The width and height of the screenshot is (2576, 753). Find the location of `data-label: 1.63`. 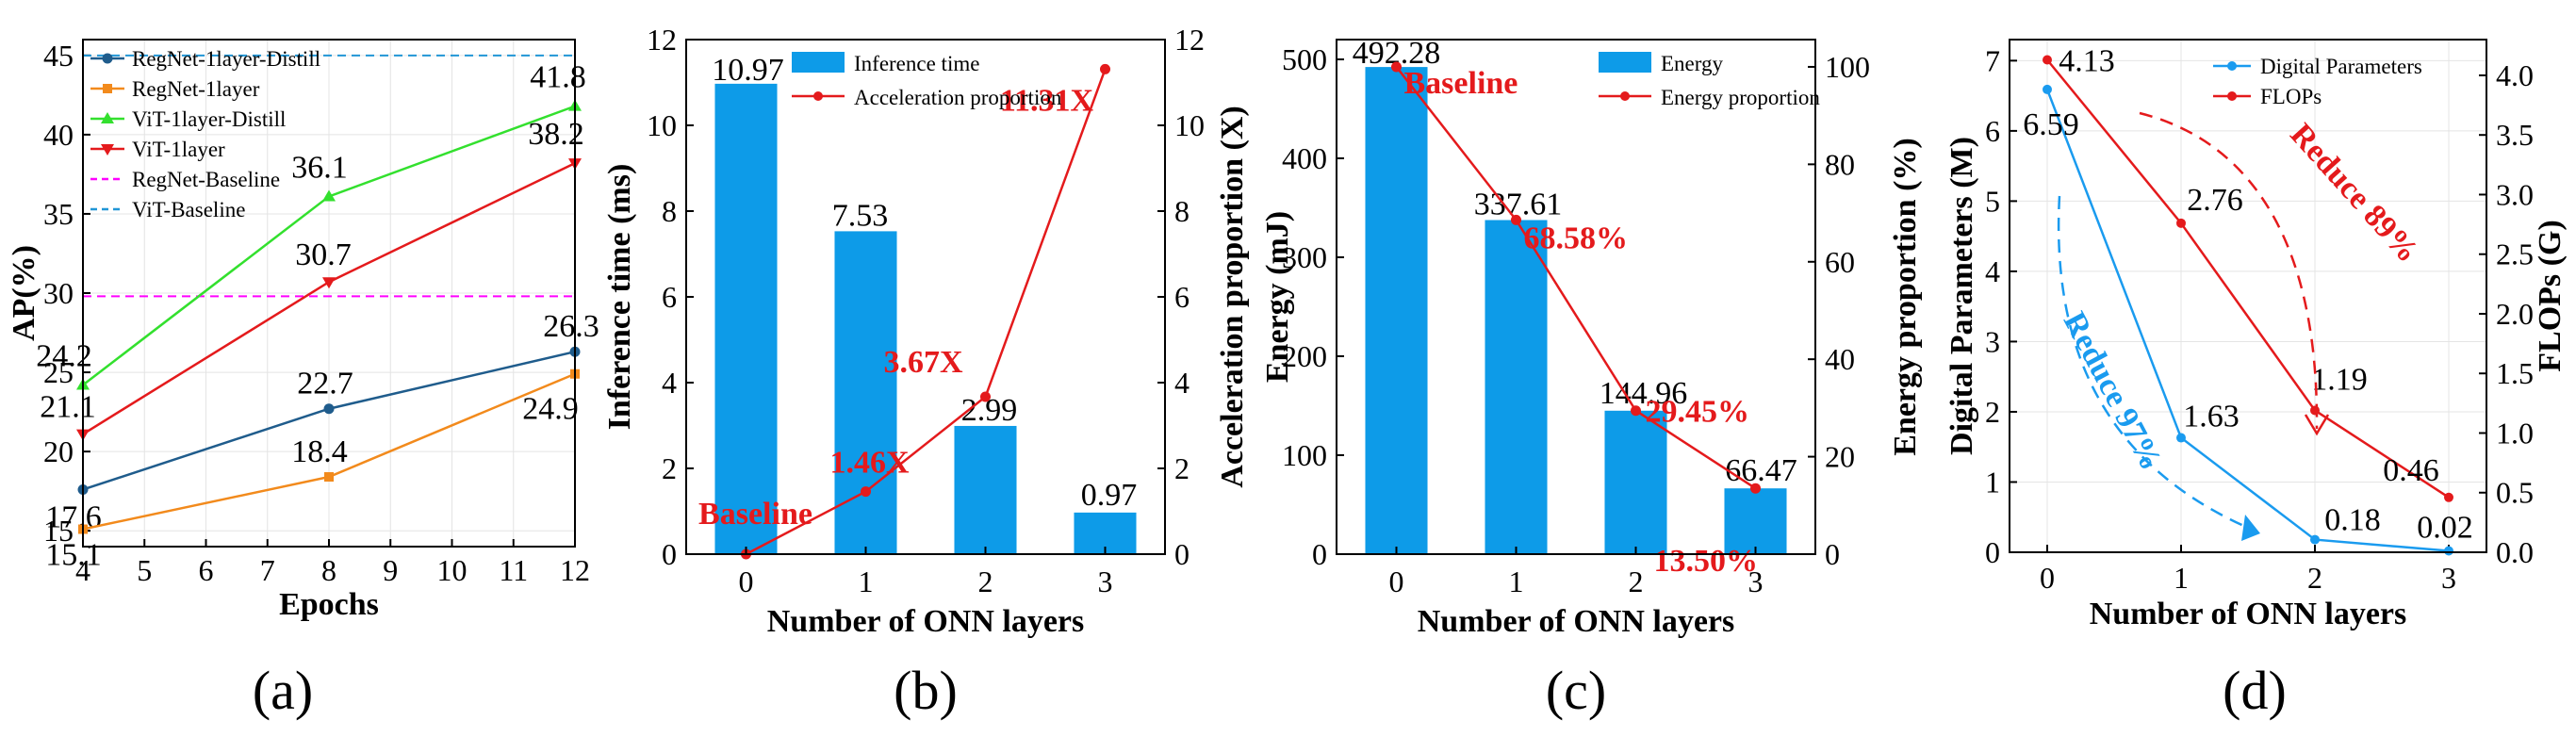

data-label: 1.63 is located at coordinates (2211, 417).